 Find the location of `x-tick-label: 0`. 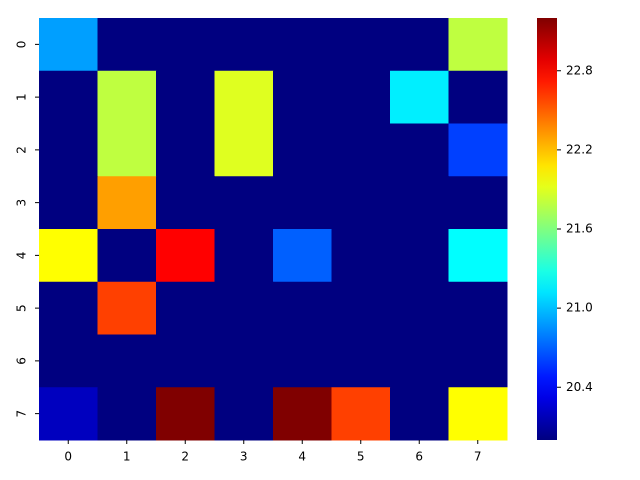

x-tick-label: 0 is located at coordinates (68, 457).